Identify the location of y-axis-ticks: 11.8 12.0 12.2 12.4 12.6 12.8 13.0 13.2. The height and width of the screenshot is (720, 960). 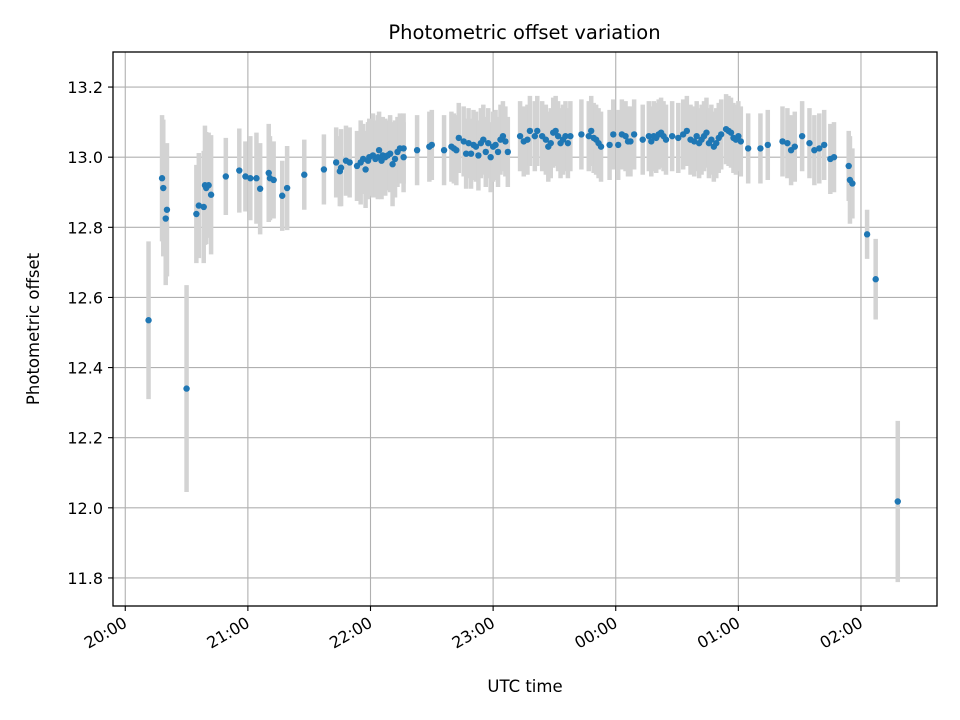
(90, 333).